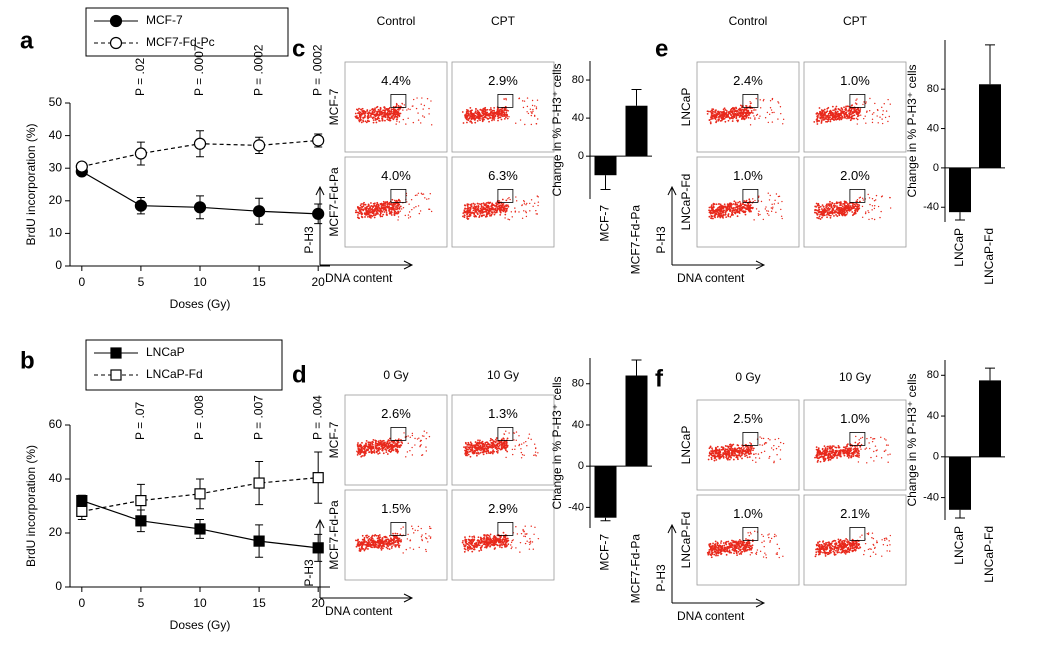 The height and width of the screenshot is (650, 1050). Describe the element at coordinates (931, 207) in the screenshot. I see `y-tick-label: -40` at that location.